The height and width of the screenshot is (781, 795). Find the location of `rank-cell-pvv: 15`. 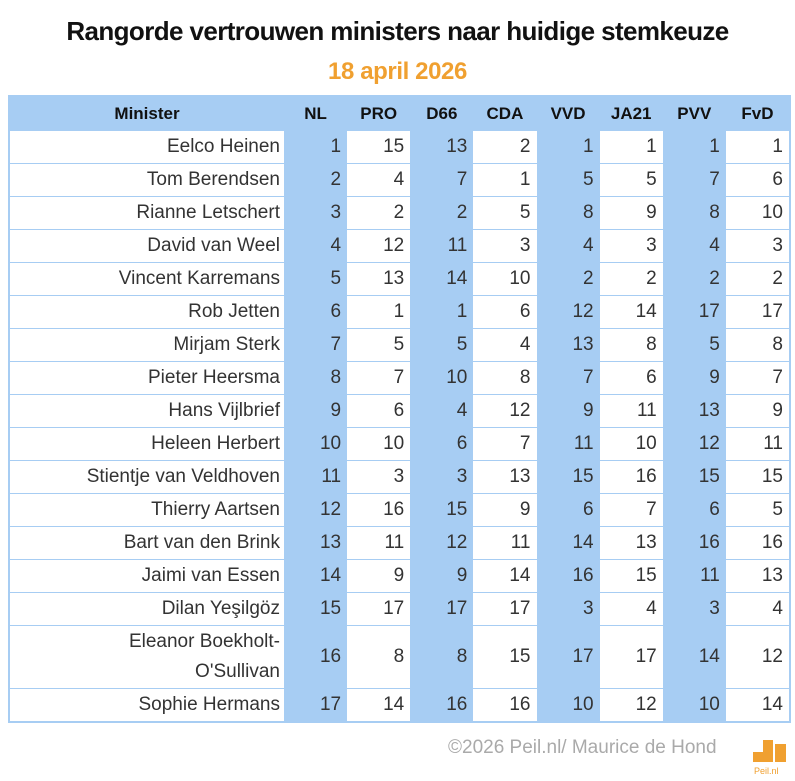

rank-cell-pvv: 15 is located at coordinates (694, 477).